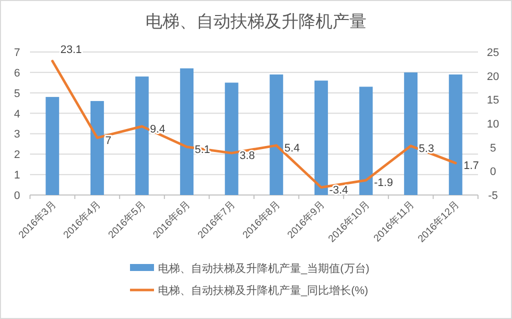 The width and height of the screenshot is (512, 319). What do you see at coordinates (17, 94) in the screenshot?
I see `y-tick-label: 5` at bounding box center [17, 94].